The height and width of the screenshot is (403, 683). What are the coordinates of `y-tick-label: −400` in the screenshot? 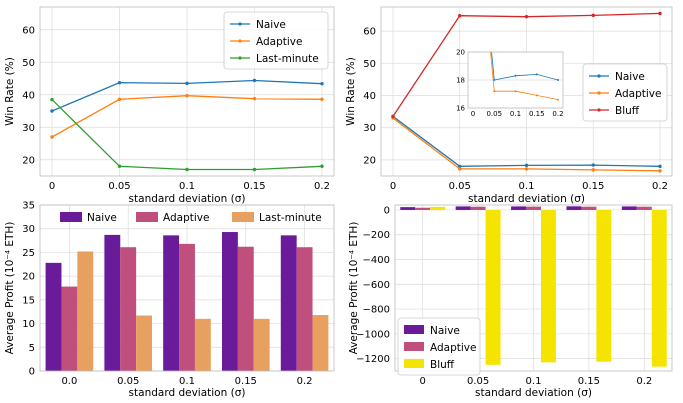 It's located at (376, 260).